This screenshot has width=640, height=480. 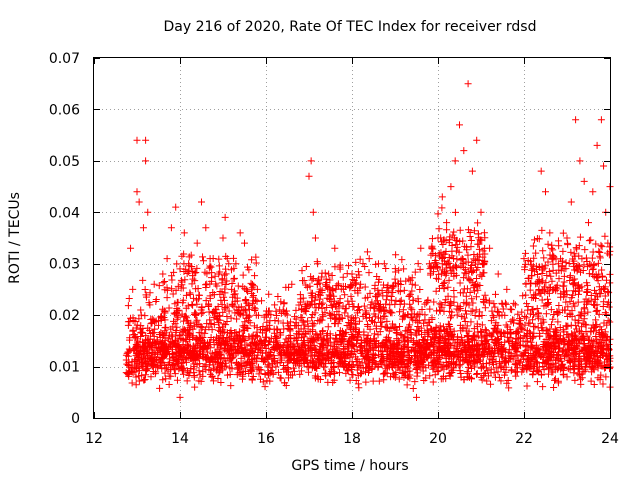 I want to click on y-axis-label: ROTI / TECUs, so click(x=15, y=238).